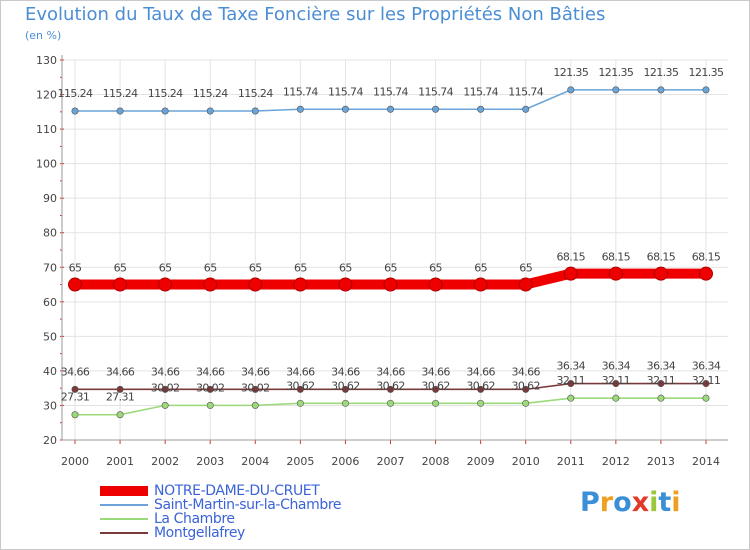  I want to click on y-tick-label: 20, so click(50, 440).